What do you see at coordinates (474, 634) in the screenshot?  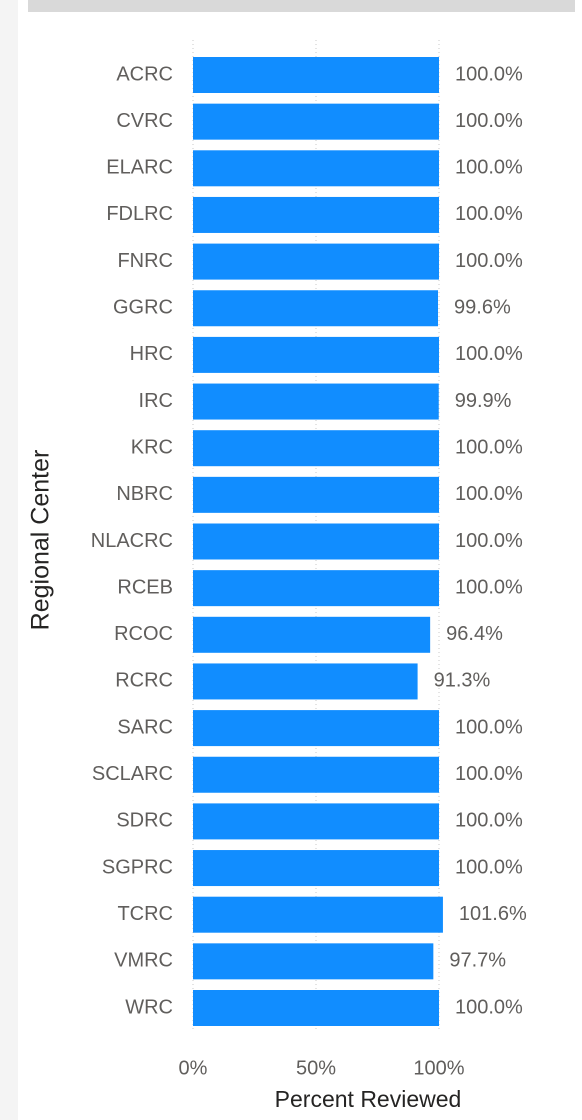 I see `value-label: 96.4%` at bounding box center [474, 634].